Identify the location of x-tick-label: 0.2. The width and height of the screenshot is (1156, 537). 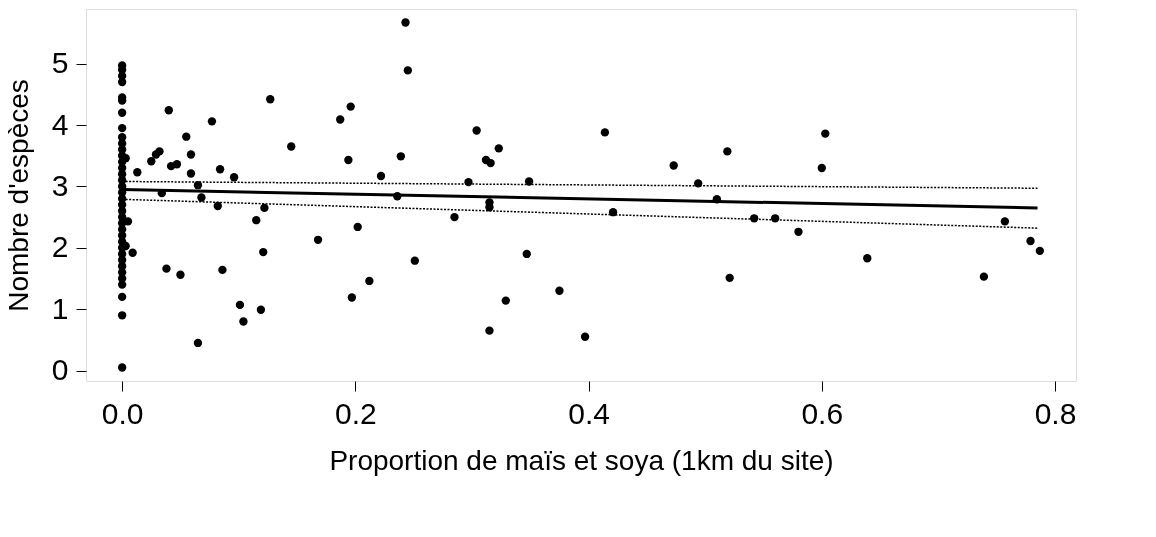
(356, 413).